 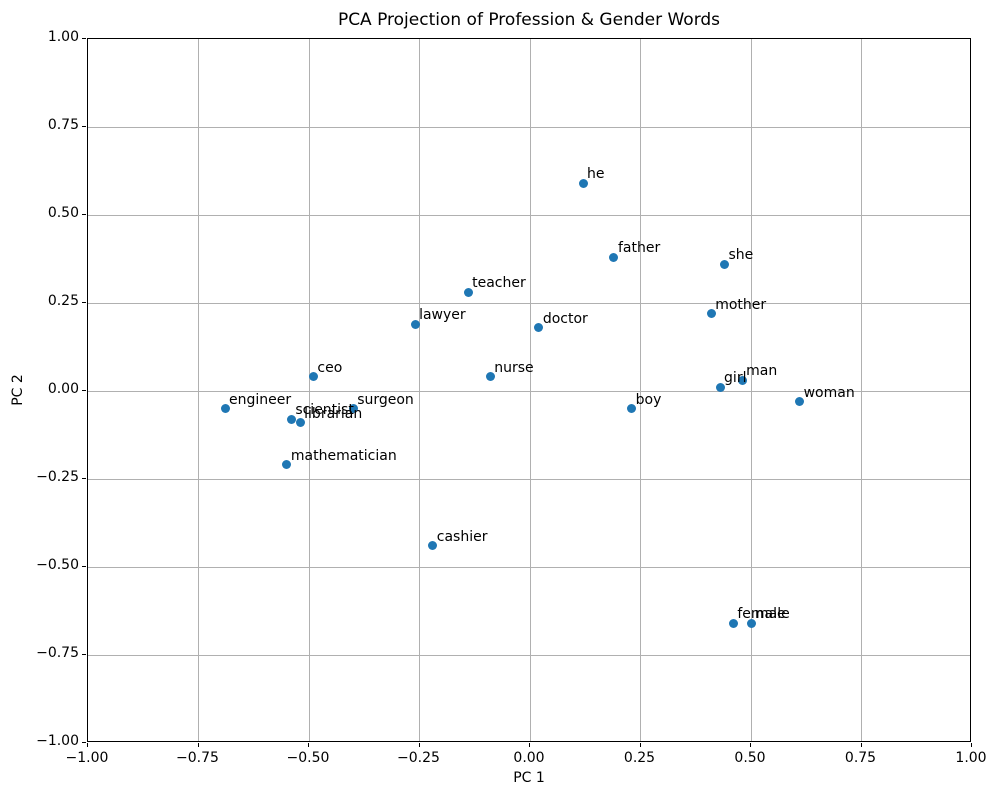 What do you see at coordinates (583, 183) in the screenshot?
I see `scatter-point-he` at bounding box center [583, 183].